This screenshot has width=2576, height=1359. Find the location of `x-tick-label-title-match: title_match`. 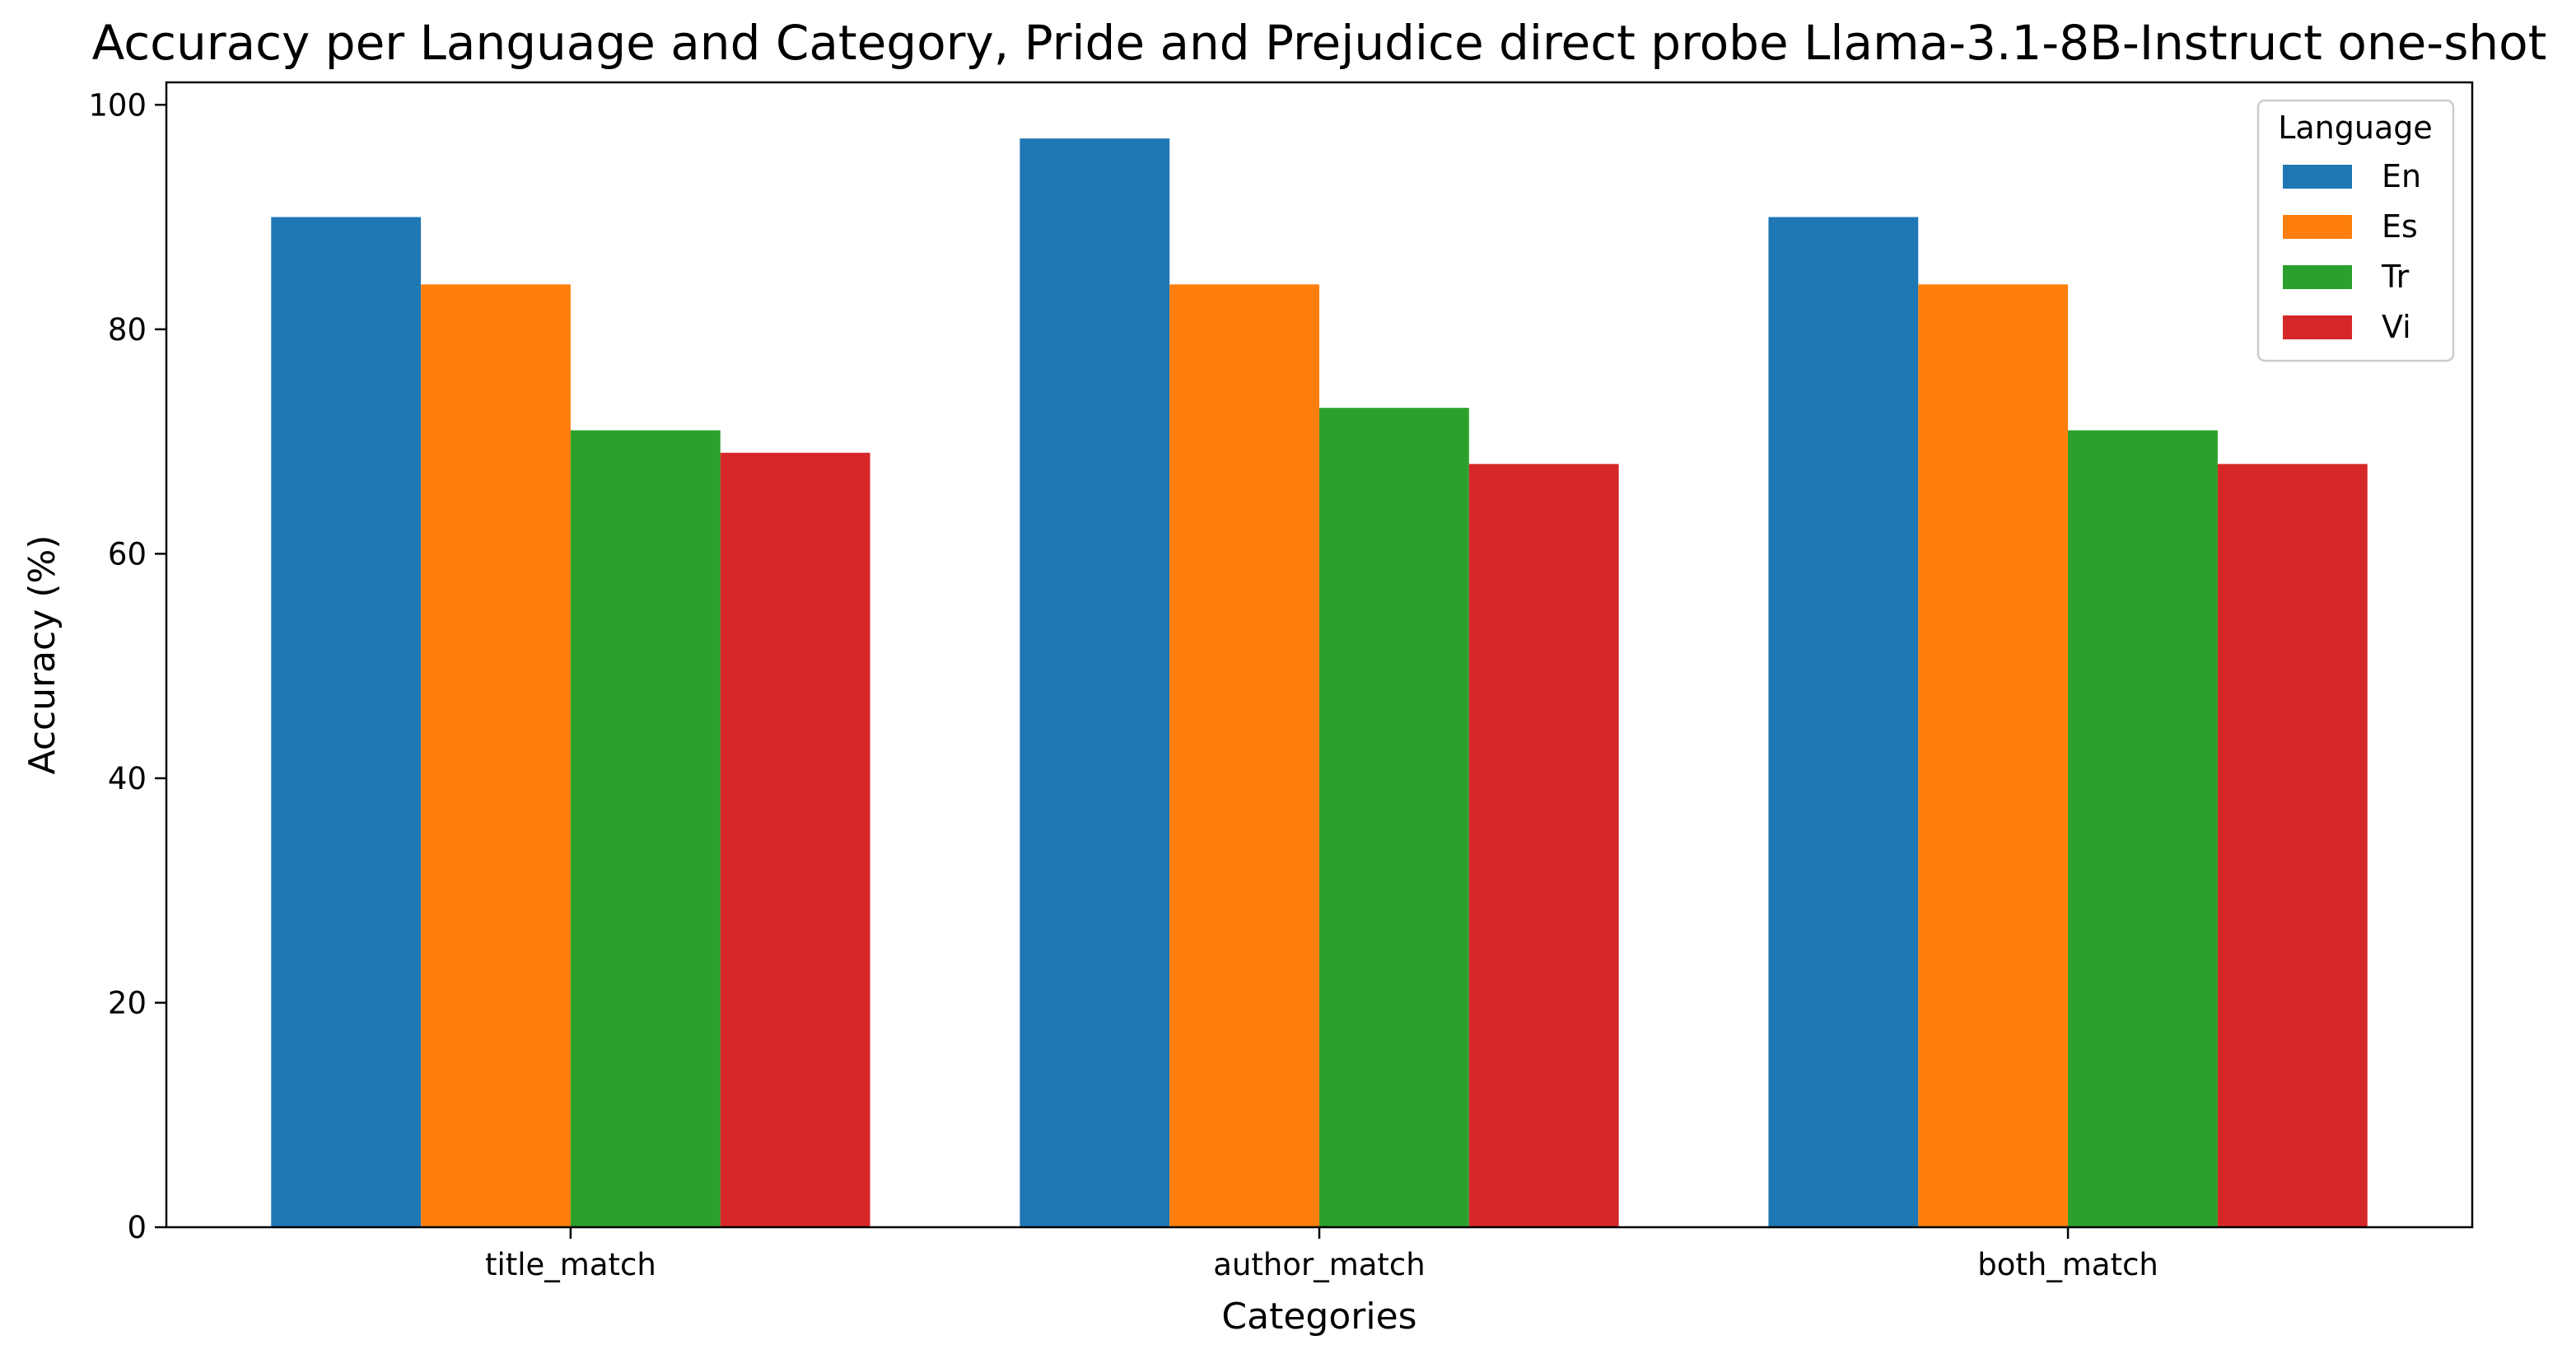

x-tick-label-title-match: title_match is located at coordinates (570, 1264).